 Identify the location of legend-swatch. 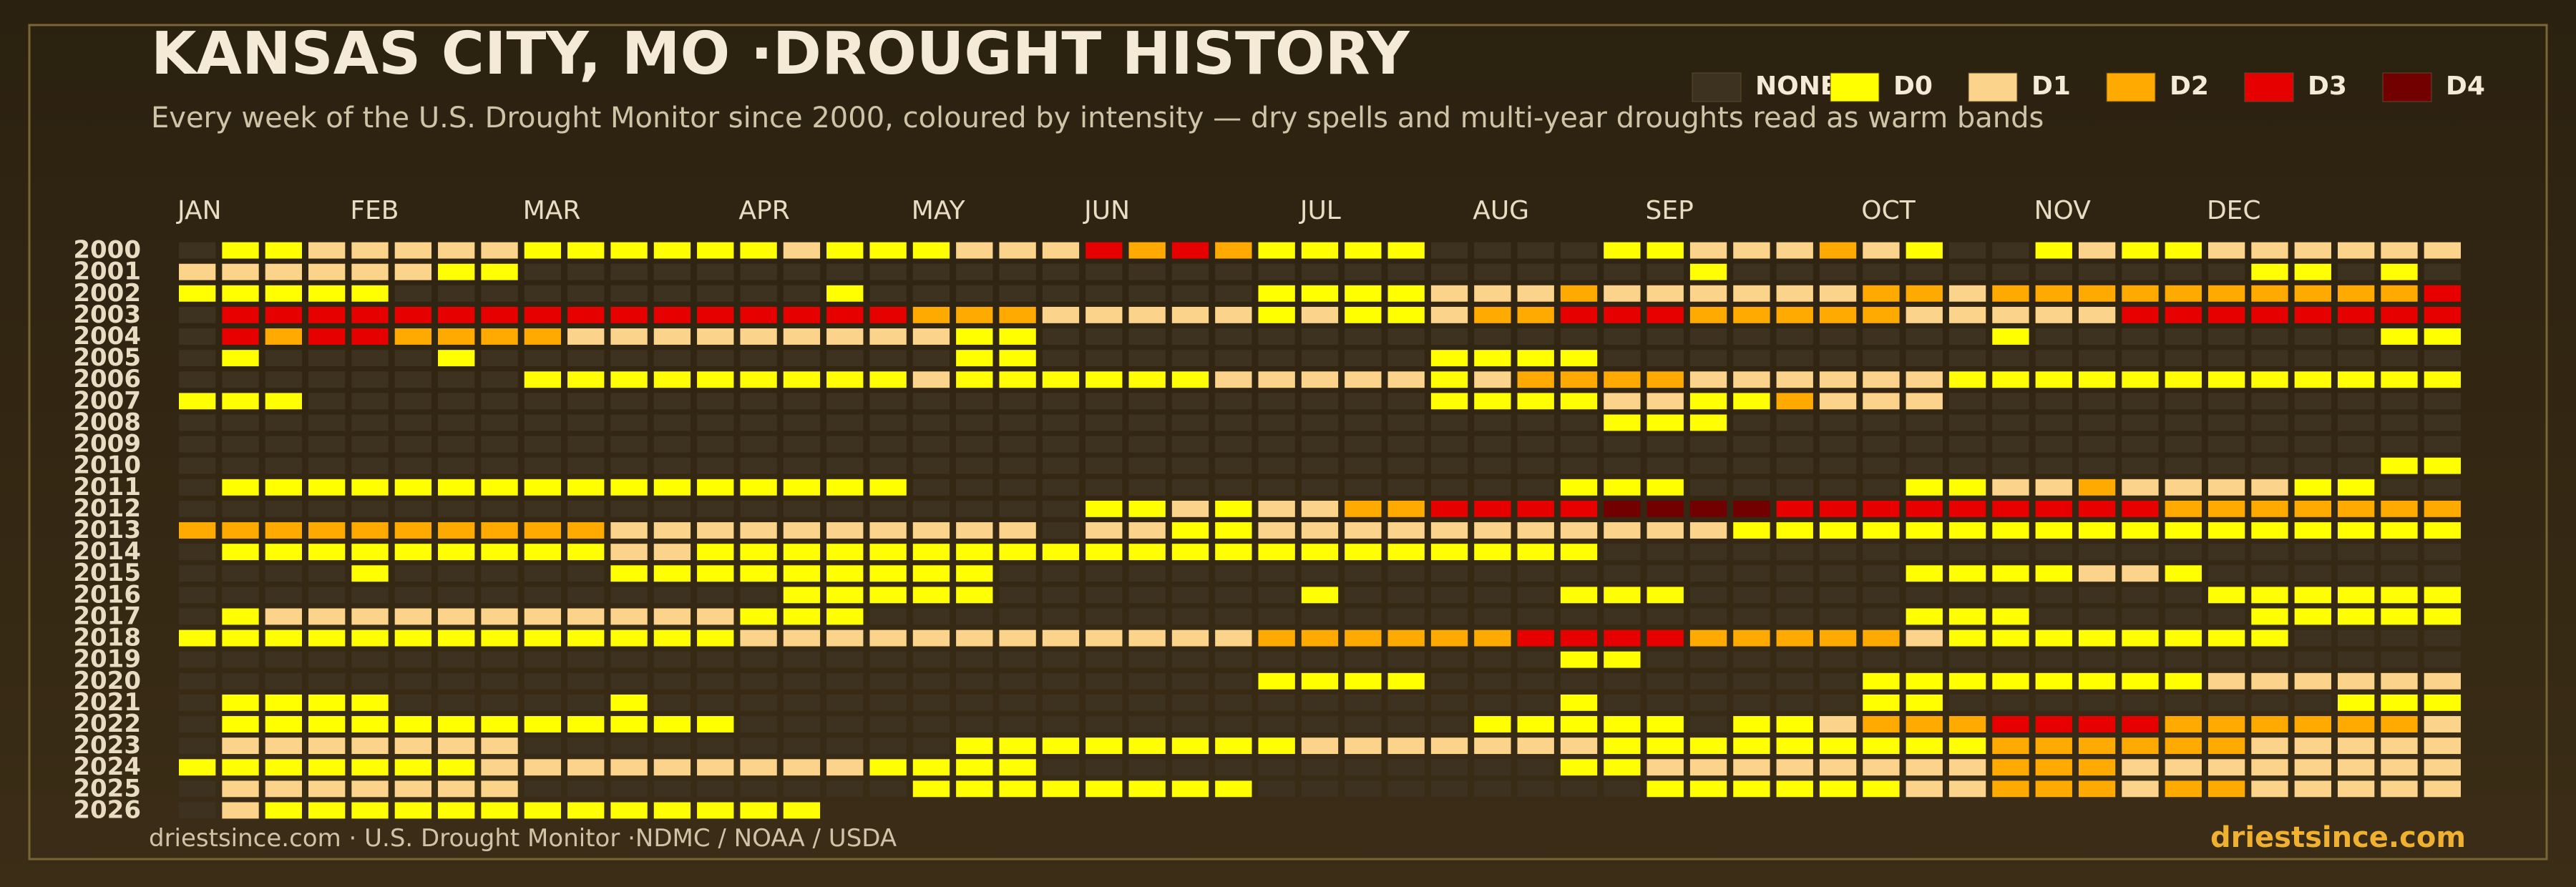
(1993, 87).